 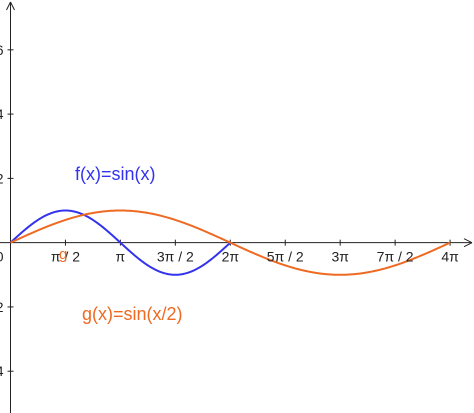 What do you see at coordinates (132, 314) in the screenshot?
I see `function-label-g: g(x)=sin(x/2)` at bounding box center [132, 314].